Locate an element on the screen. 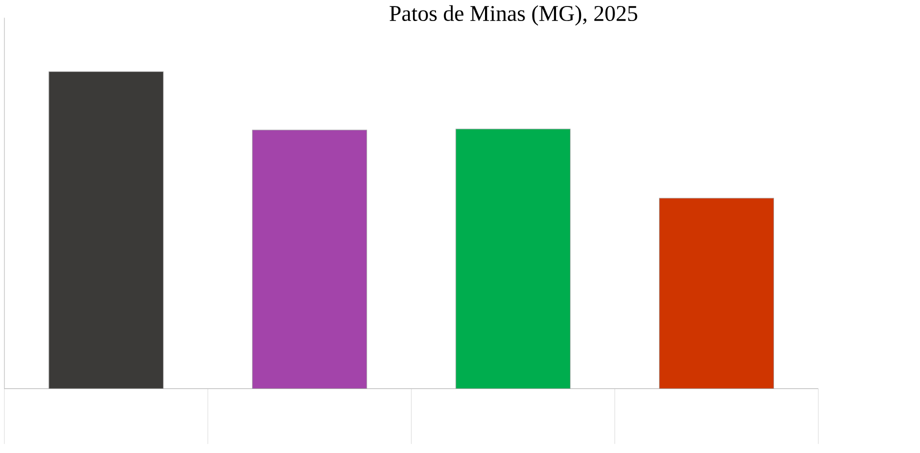 The width and height of the screenshot is (920, 453). chart-title: Patos de Minas (MG), 2025 is located at coordinates (514, 15).